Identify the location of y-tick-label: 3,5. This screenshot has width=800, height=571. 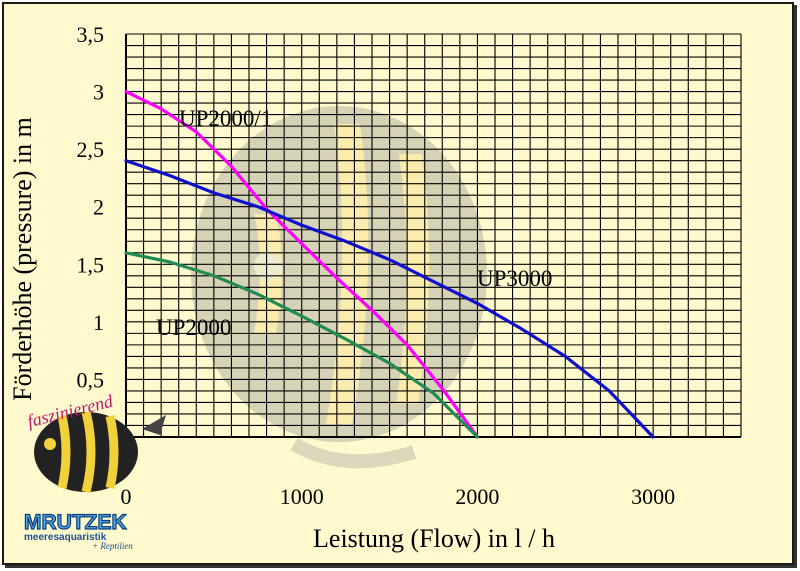
(91, 34).